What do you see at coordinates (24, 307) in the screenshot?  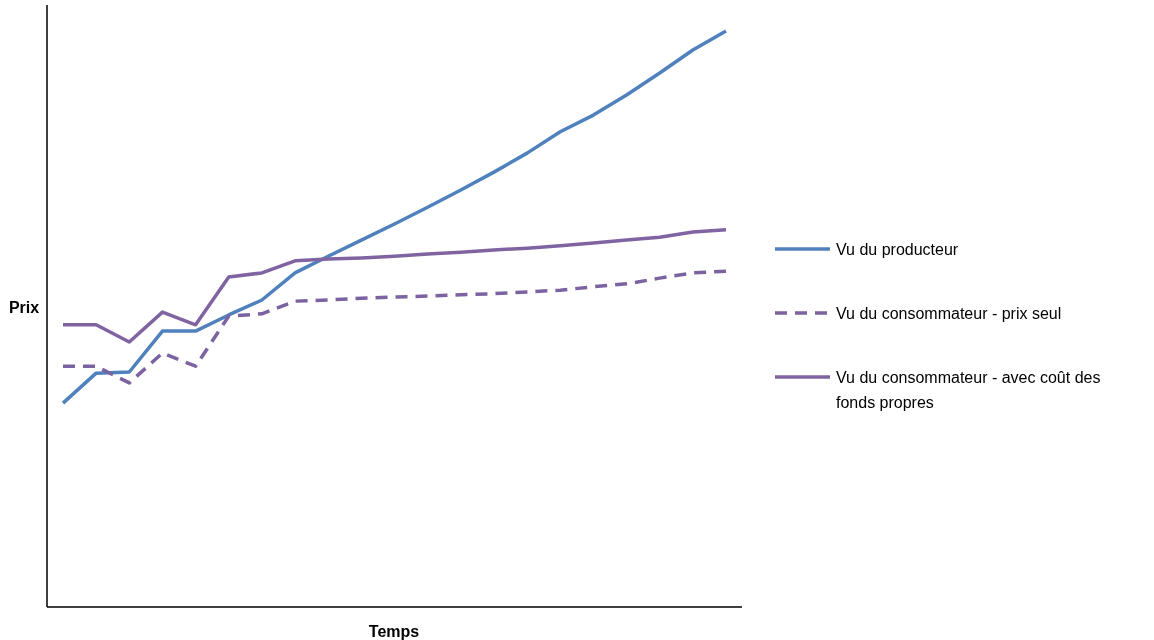 I see `y-axis-title: Prix` at bounding box center [24, 307].